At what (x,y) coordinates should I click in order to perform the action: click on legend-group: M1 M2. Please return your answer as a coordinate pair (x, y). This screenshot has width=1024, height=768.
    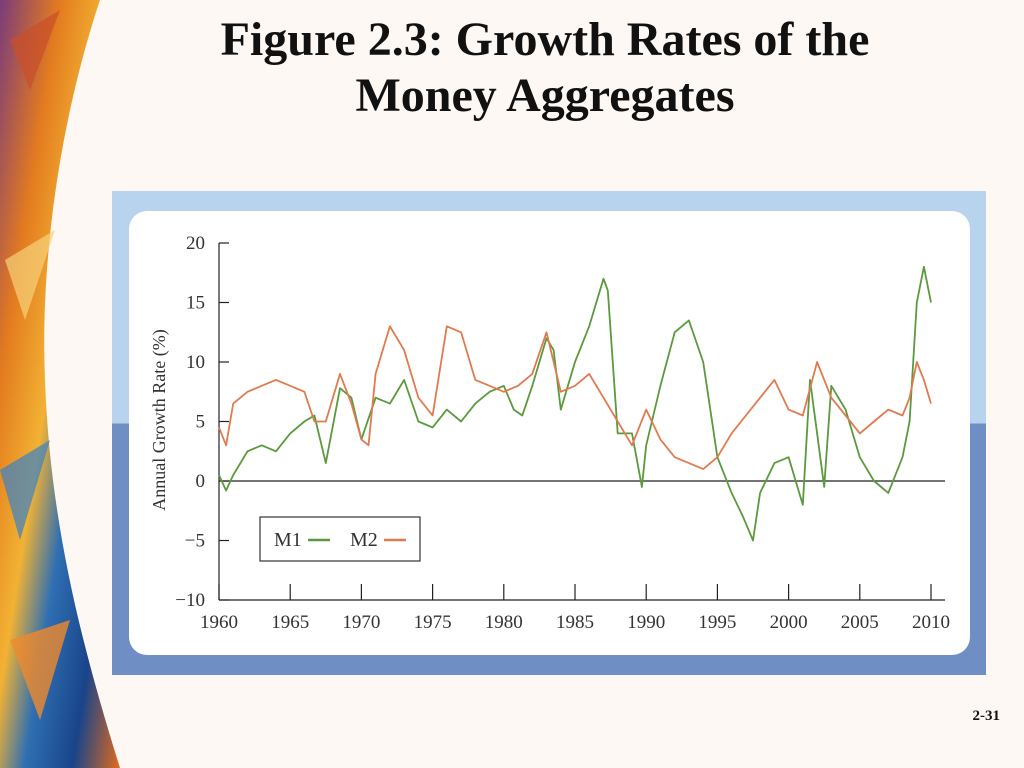
    Looking at the image, I should click on (340, 539).